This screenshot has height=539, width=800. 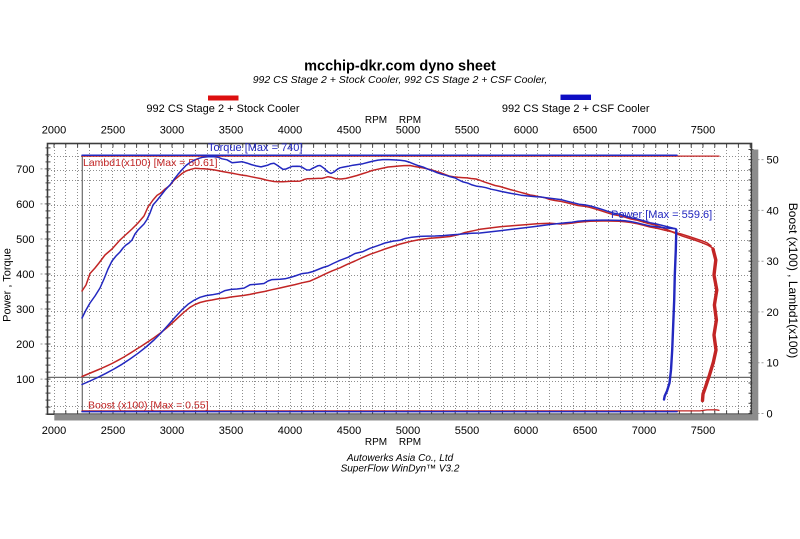 I want to click on svg-text: 700, so click(x=25, y=170).